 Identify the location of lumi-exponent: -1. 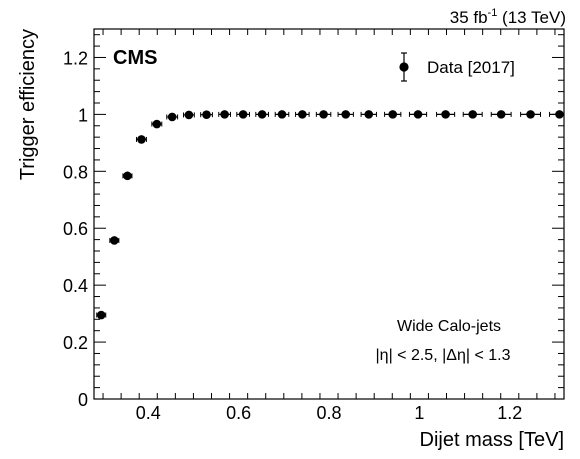
(493, 13).